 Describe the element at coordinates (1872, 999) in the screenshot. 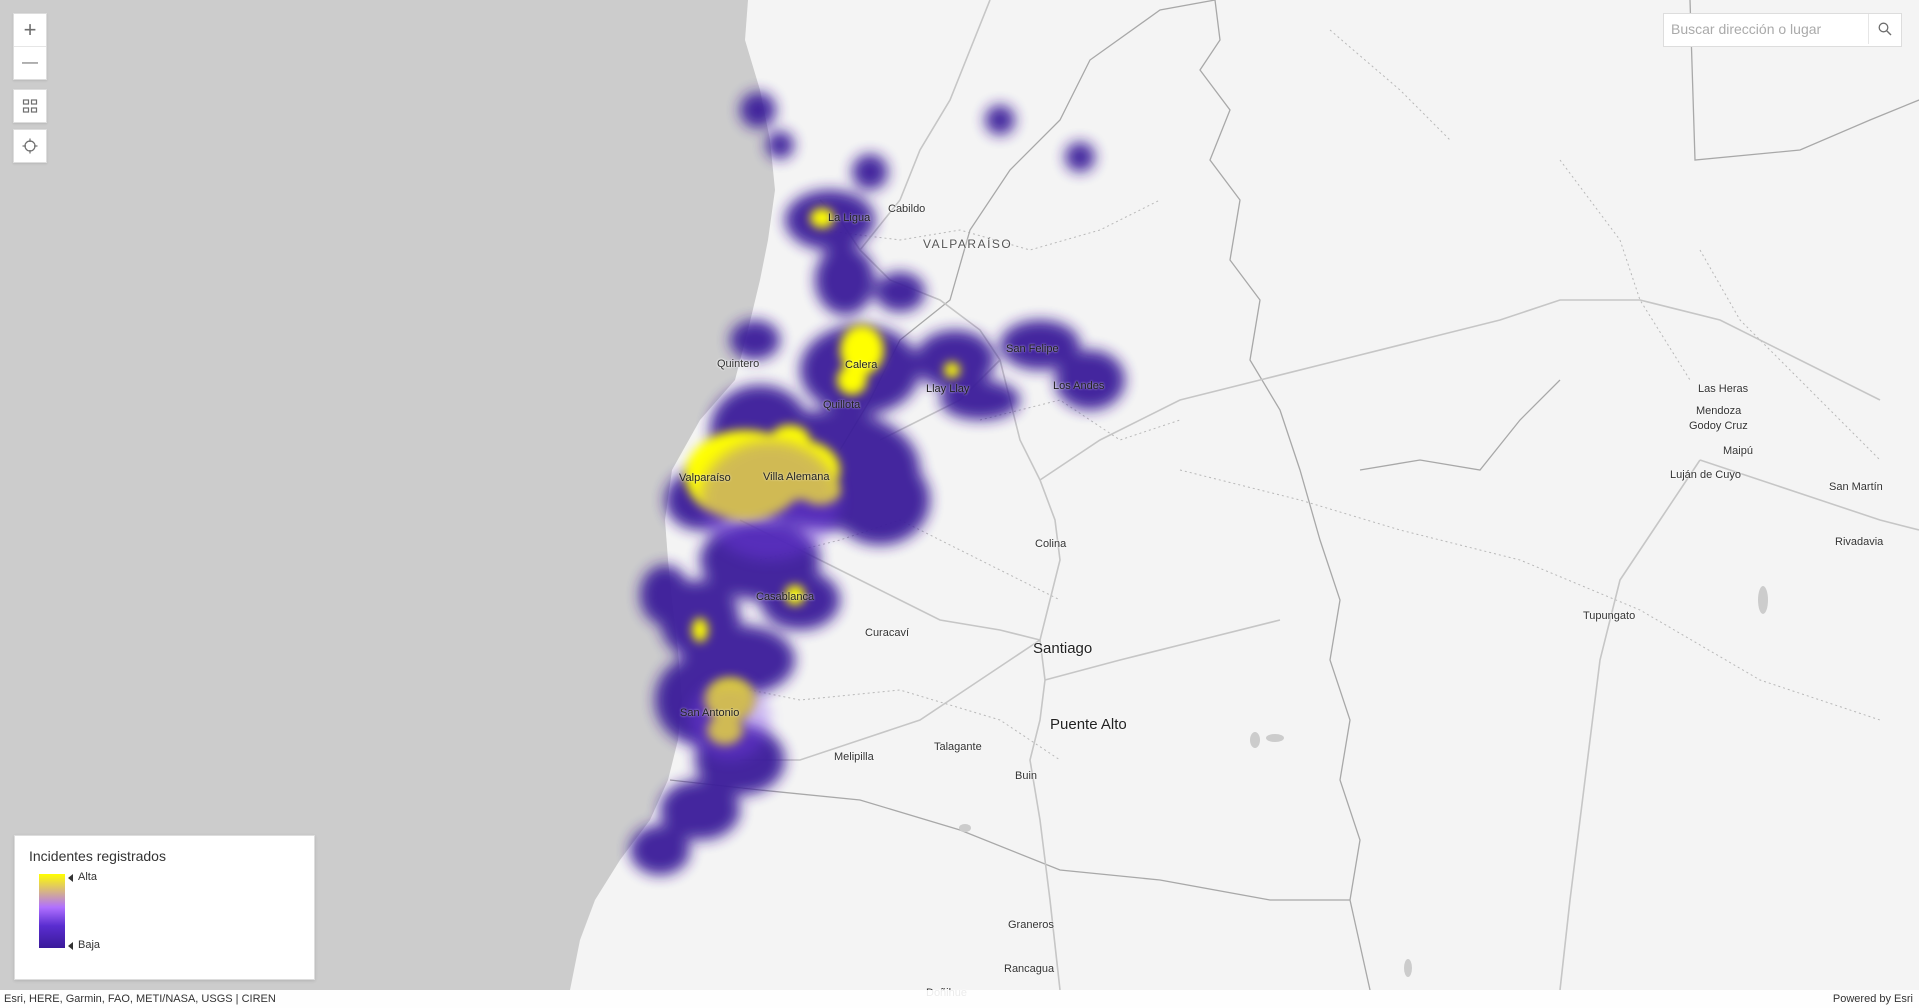

I see `powered-by-esri: Powered by Esri` at that location.